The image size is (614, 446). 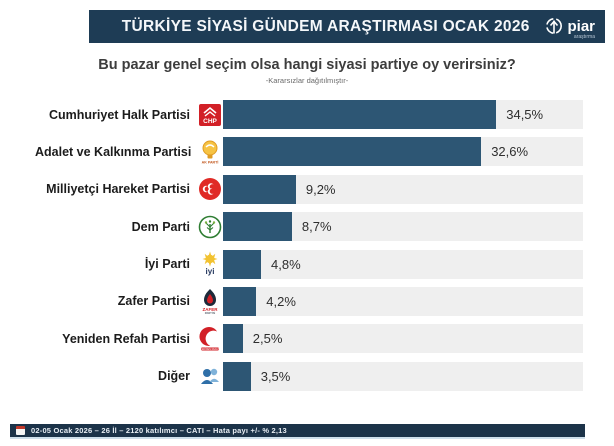 What do you see at coordinates (113, 151) in the screenshot?
I see `party-name-label: Adalet ve Kalkınma Partisi` at bounding box center [113, 151].